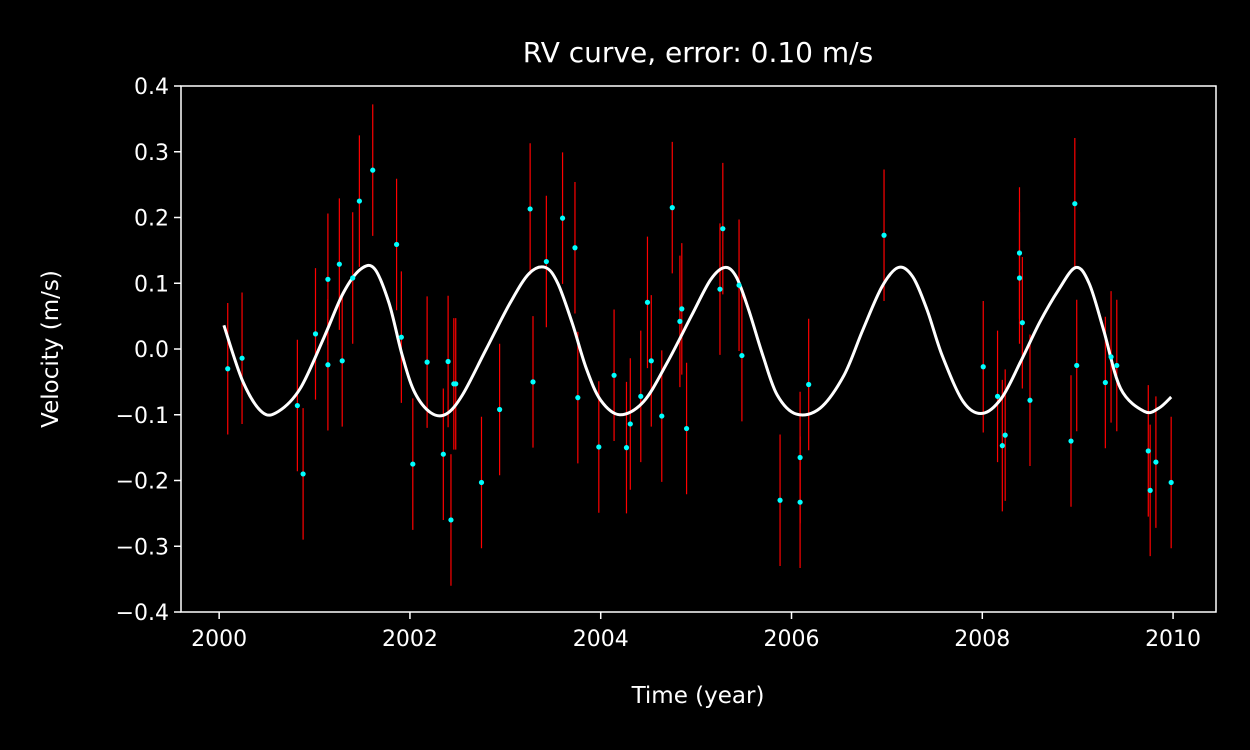 The height and width of the screenshot is (750, 1250). What do you see at coordinates (219, 639) in the screenshot?
I see `x-tick-label: 2000` at bounding box center [219, 639].